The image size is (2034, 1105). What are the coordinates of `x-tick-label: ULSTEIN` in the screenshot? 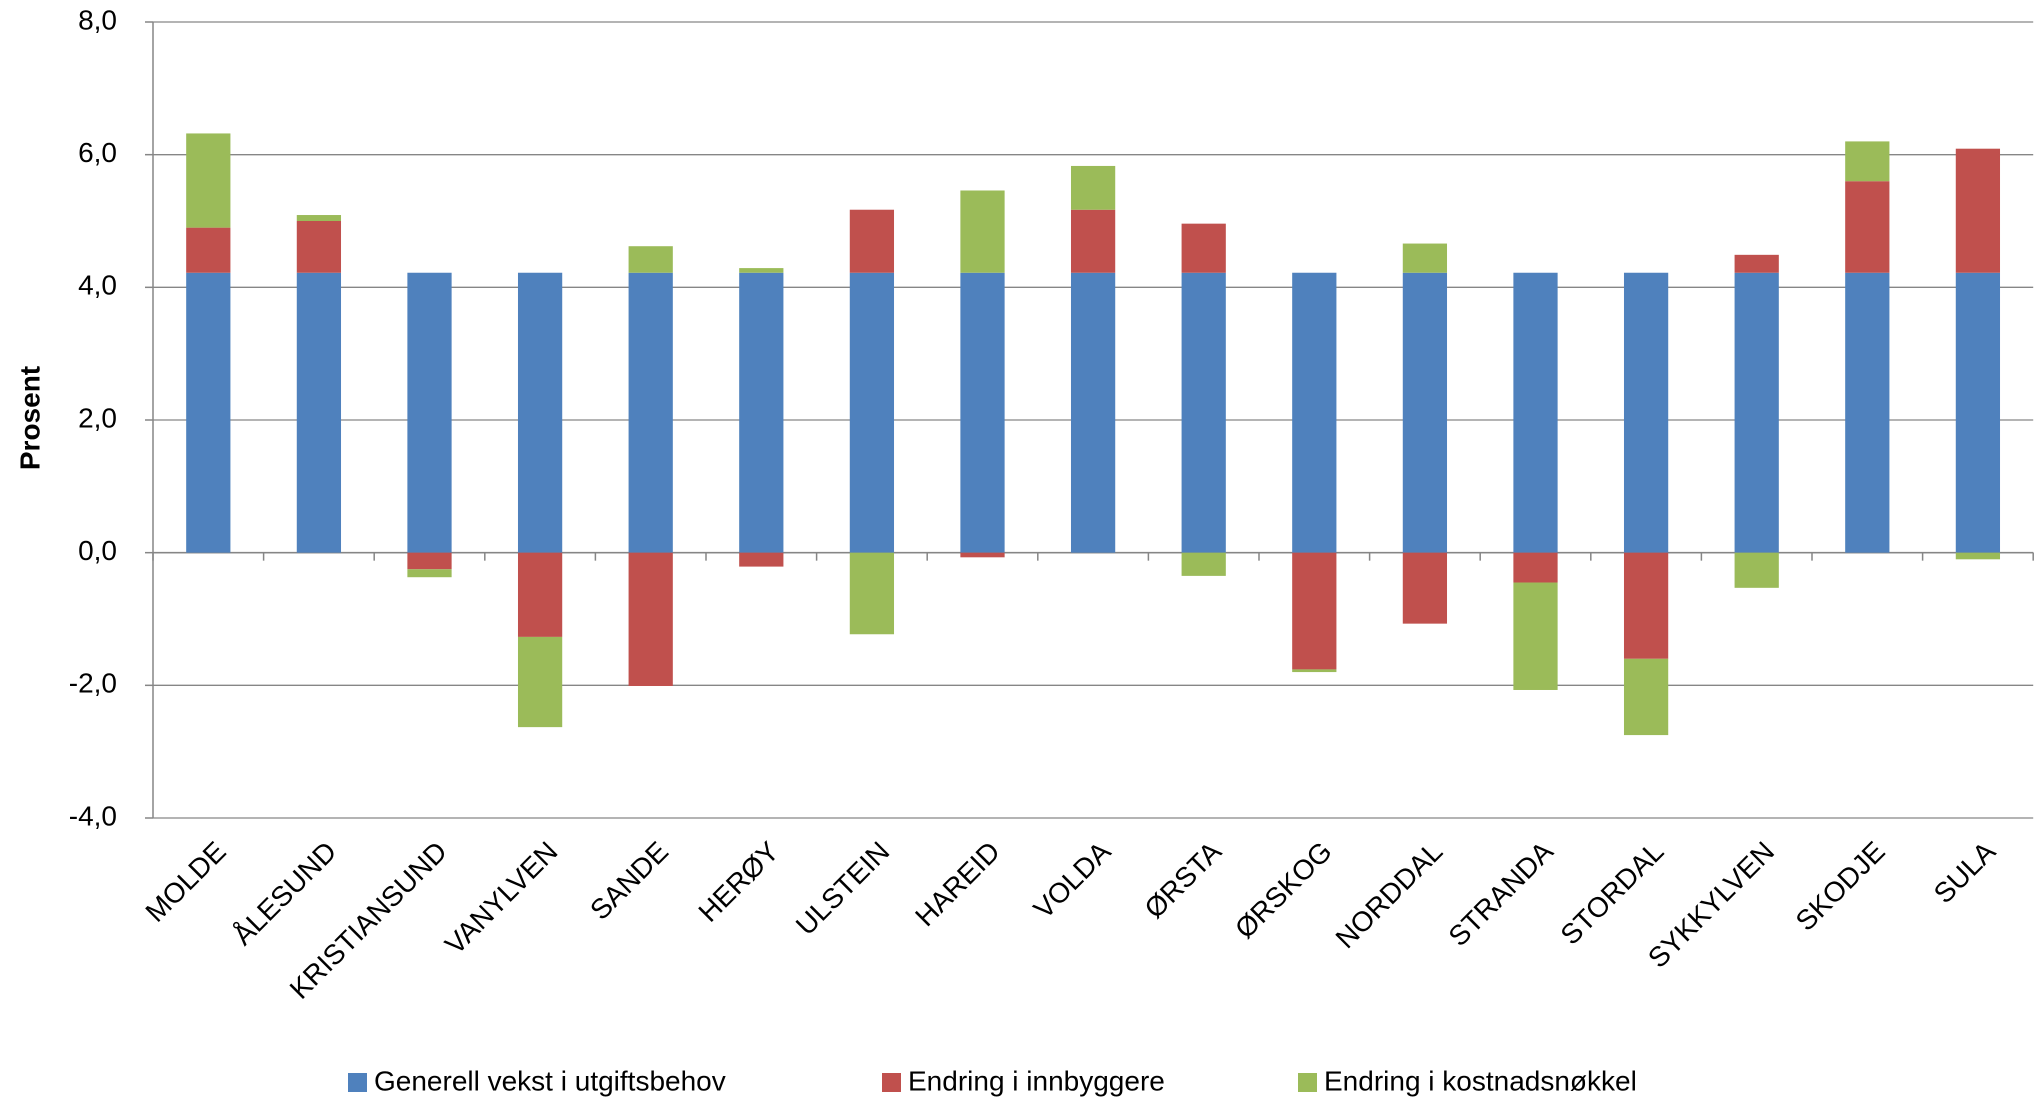 It's located at (843, 889).